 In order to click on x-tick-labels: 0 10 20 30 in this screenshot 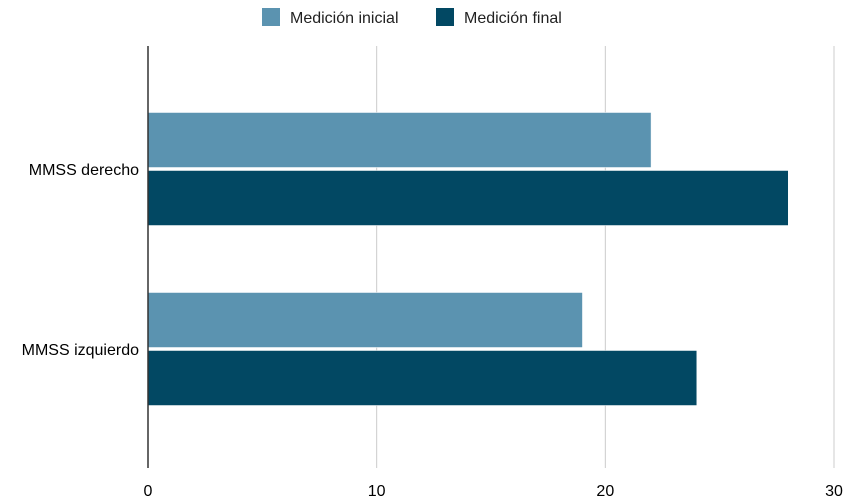, I will do `click(493, 491)`.